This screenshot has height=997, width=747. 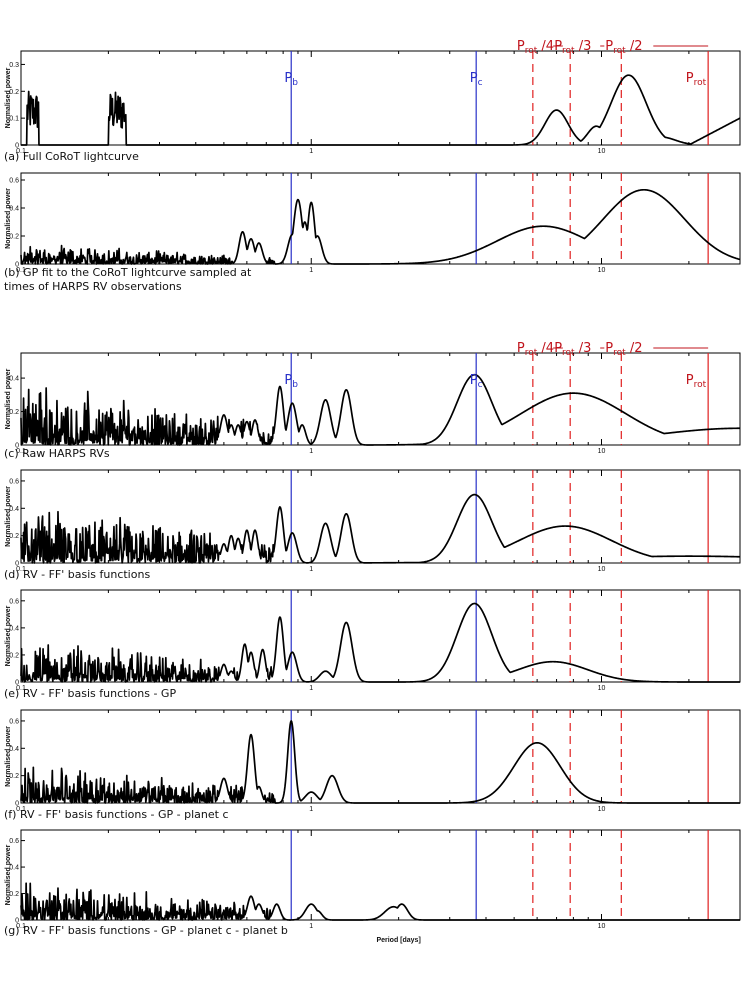 What do you see at coordinates (398, 940) in the screenshot?
I see `x-axis-label: Period [days]` at bounding box center [398, 940].